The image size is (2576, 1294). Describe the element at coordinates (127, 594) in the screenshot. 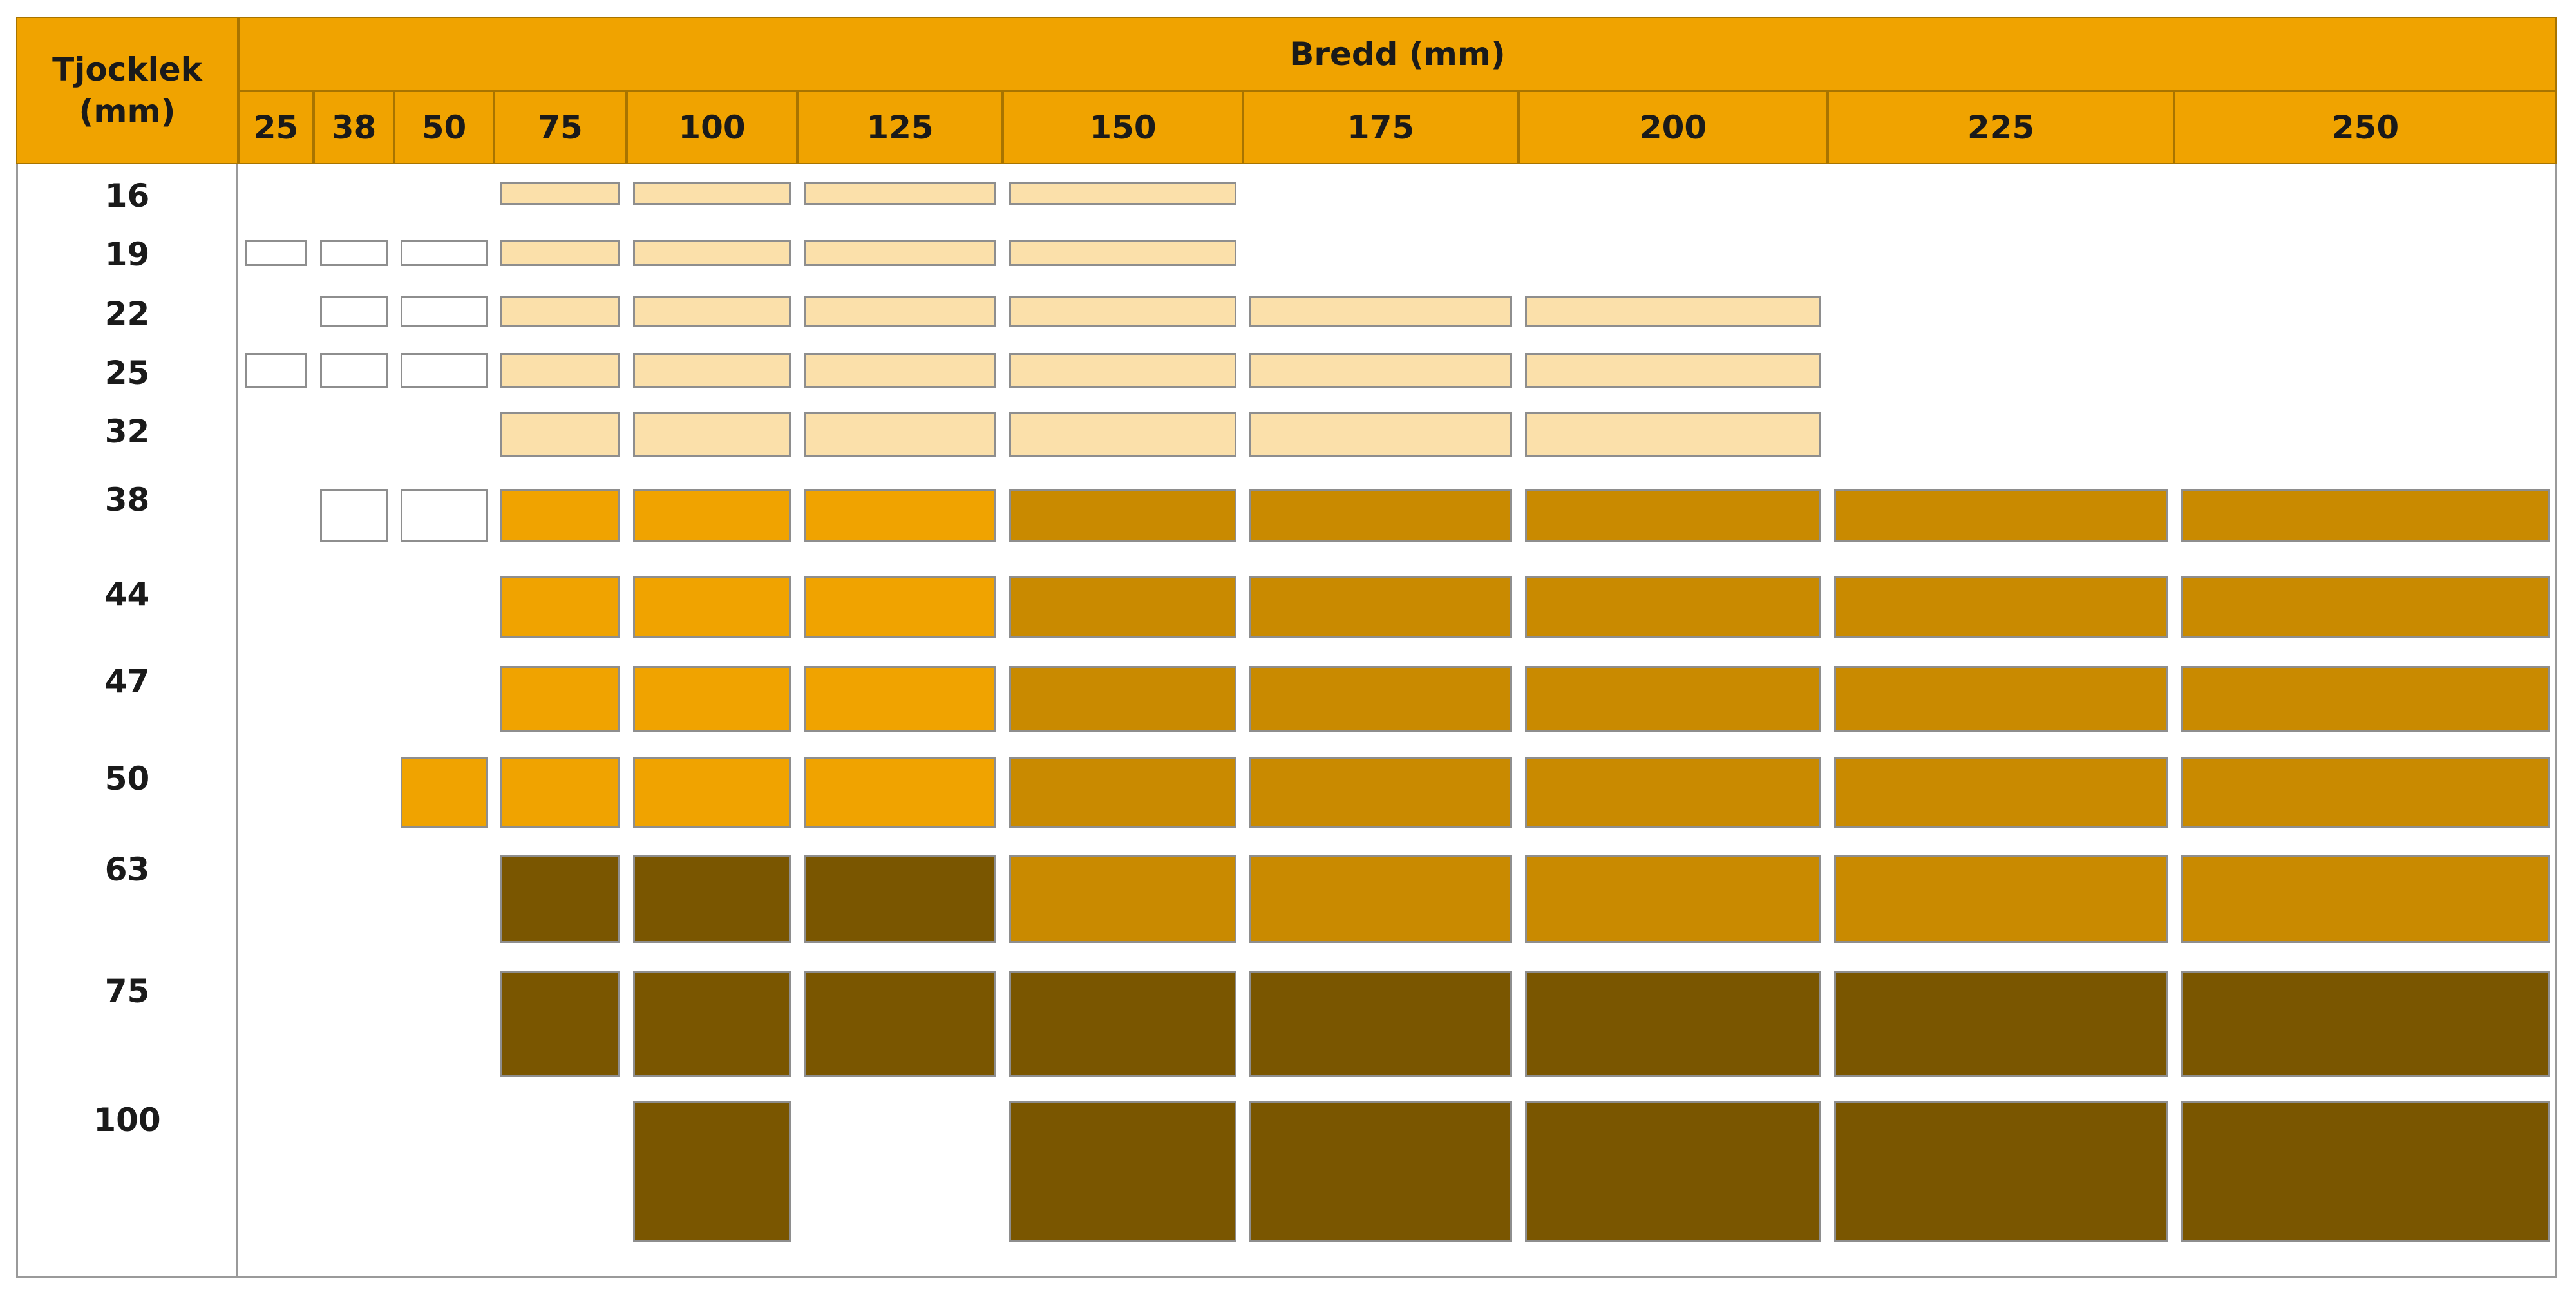

I see `thickness-row-header: 44` at that location.